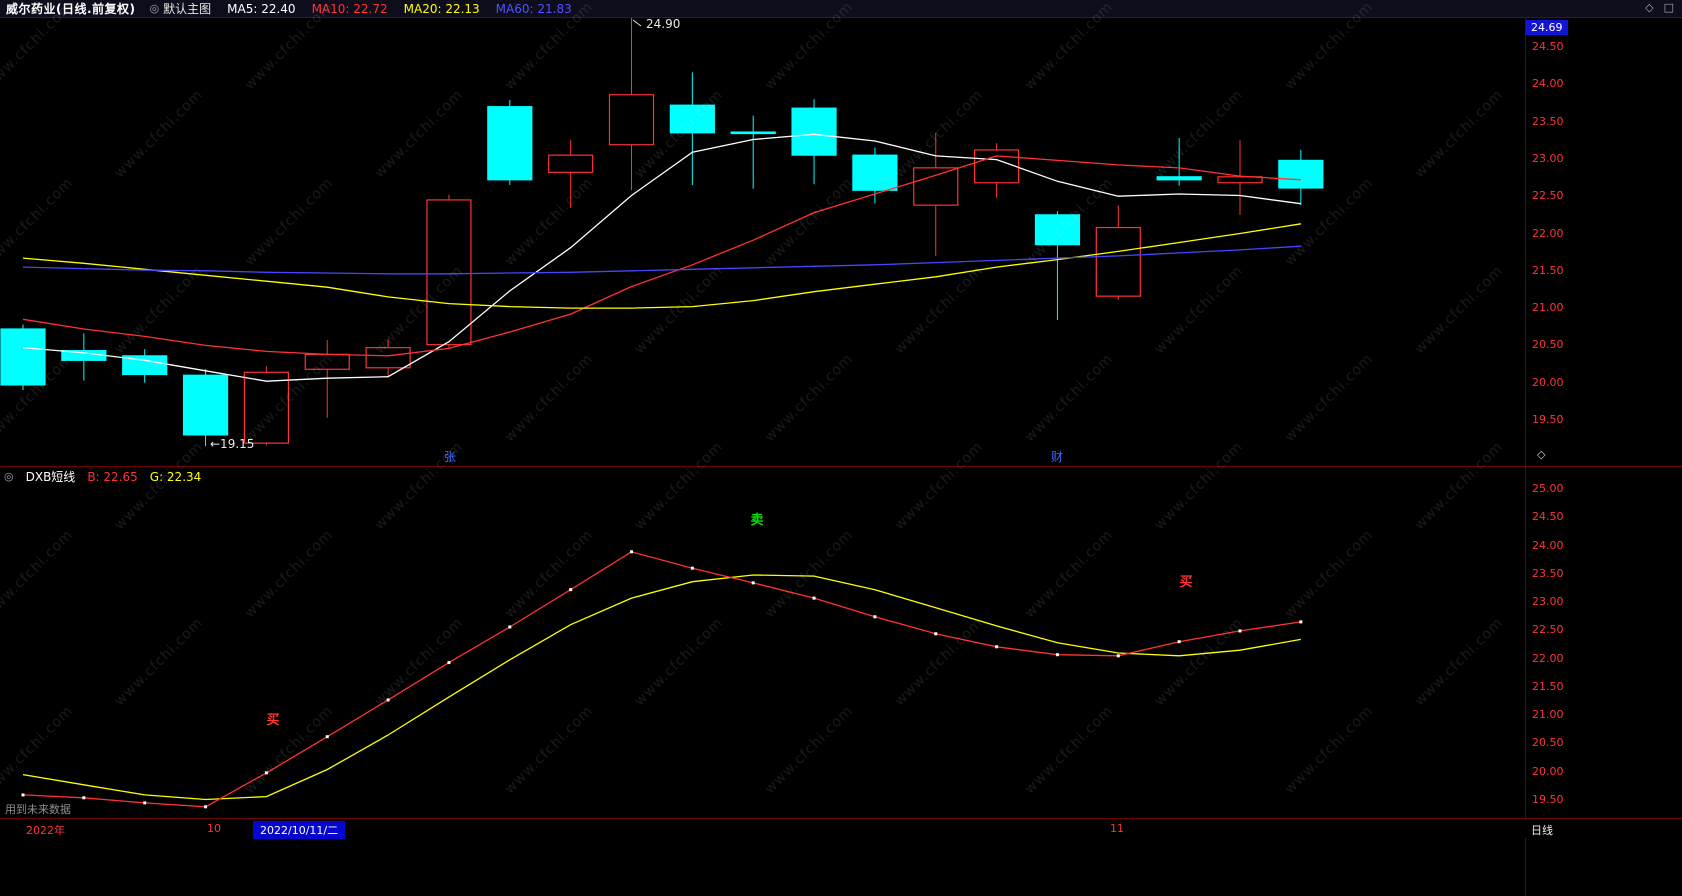 The image size is (1682, 896). What do you see at coordinates (1541, 454) in the screenshot?
I see `axis-diamond-icon: ◇` at bounding box center [1541, 454].